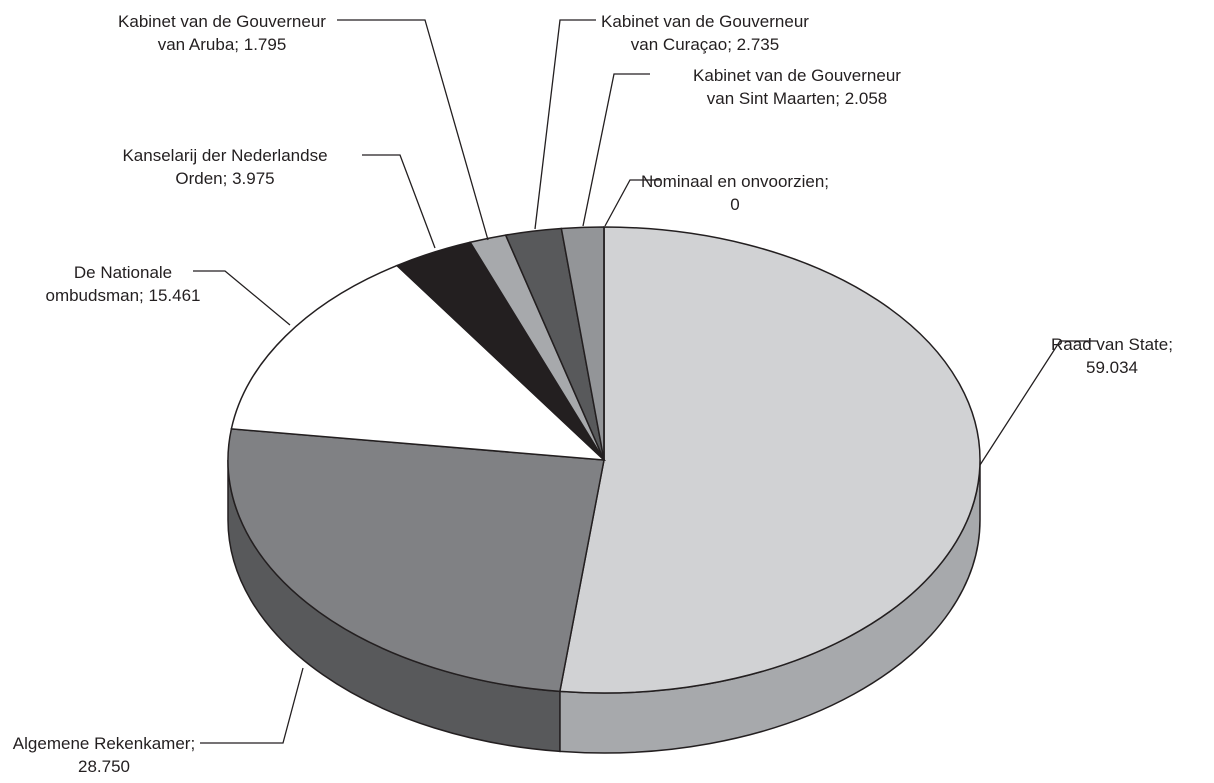  What do you see at coordinates (109, 284) in the screenshot?
I see `category-name: De Nationale ombudsman` at bounding box center [109, 284].